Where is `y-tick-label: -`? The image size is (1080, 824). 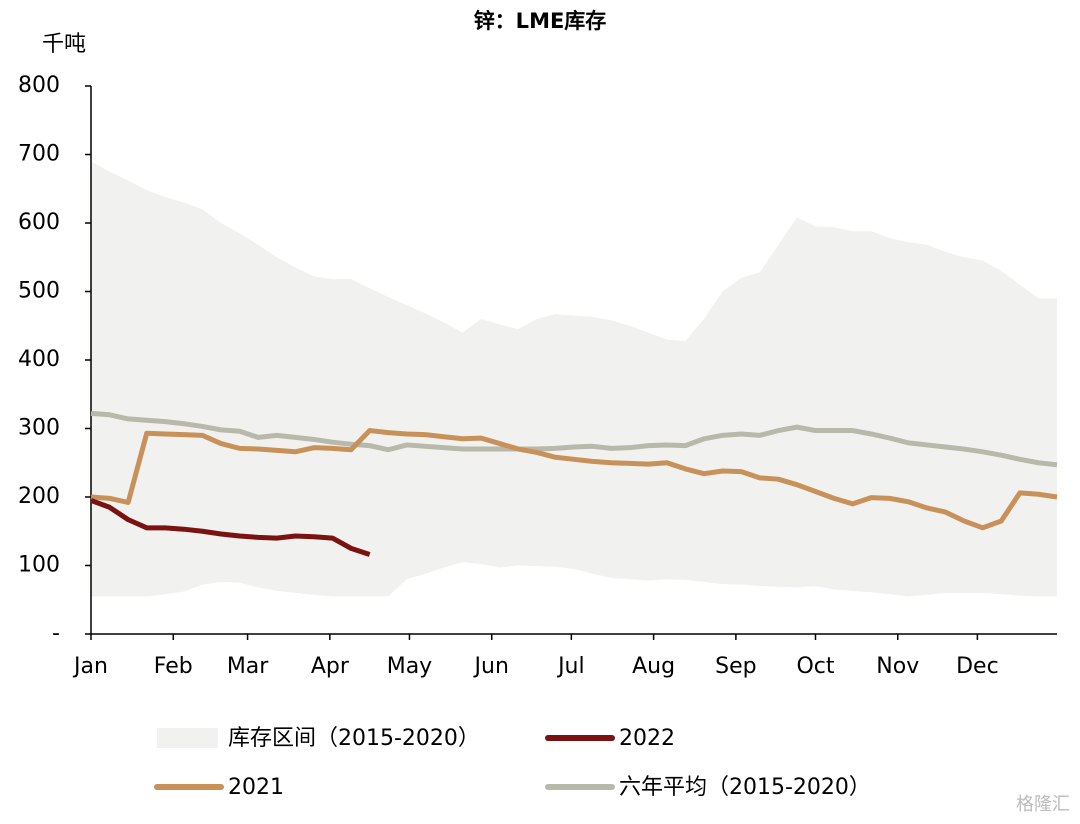
y-tick-label: - is located at coordinates (56, 633).